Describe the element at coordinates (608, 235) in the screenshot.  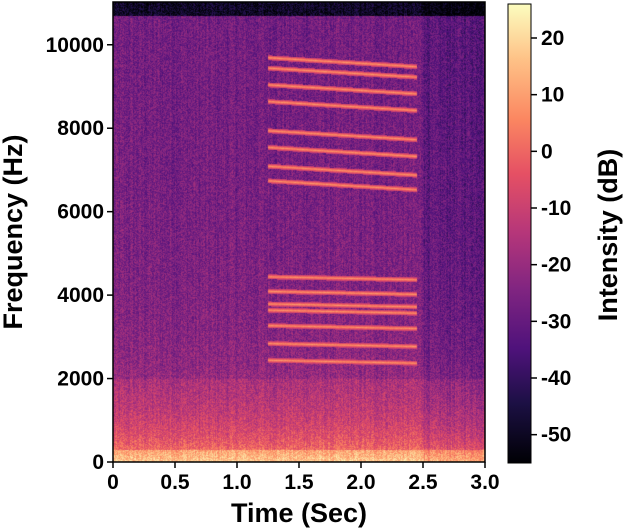
I see `colorbar-label: Intensity (dB)` at that location.